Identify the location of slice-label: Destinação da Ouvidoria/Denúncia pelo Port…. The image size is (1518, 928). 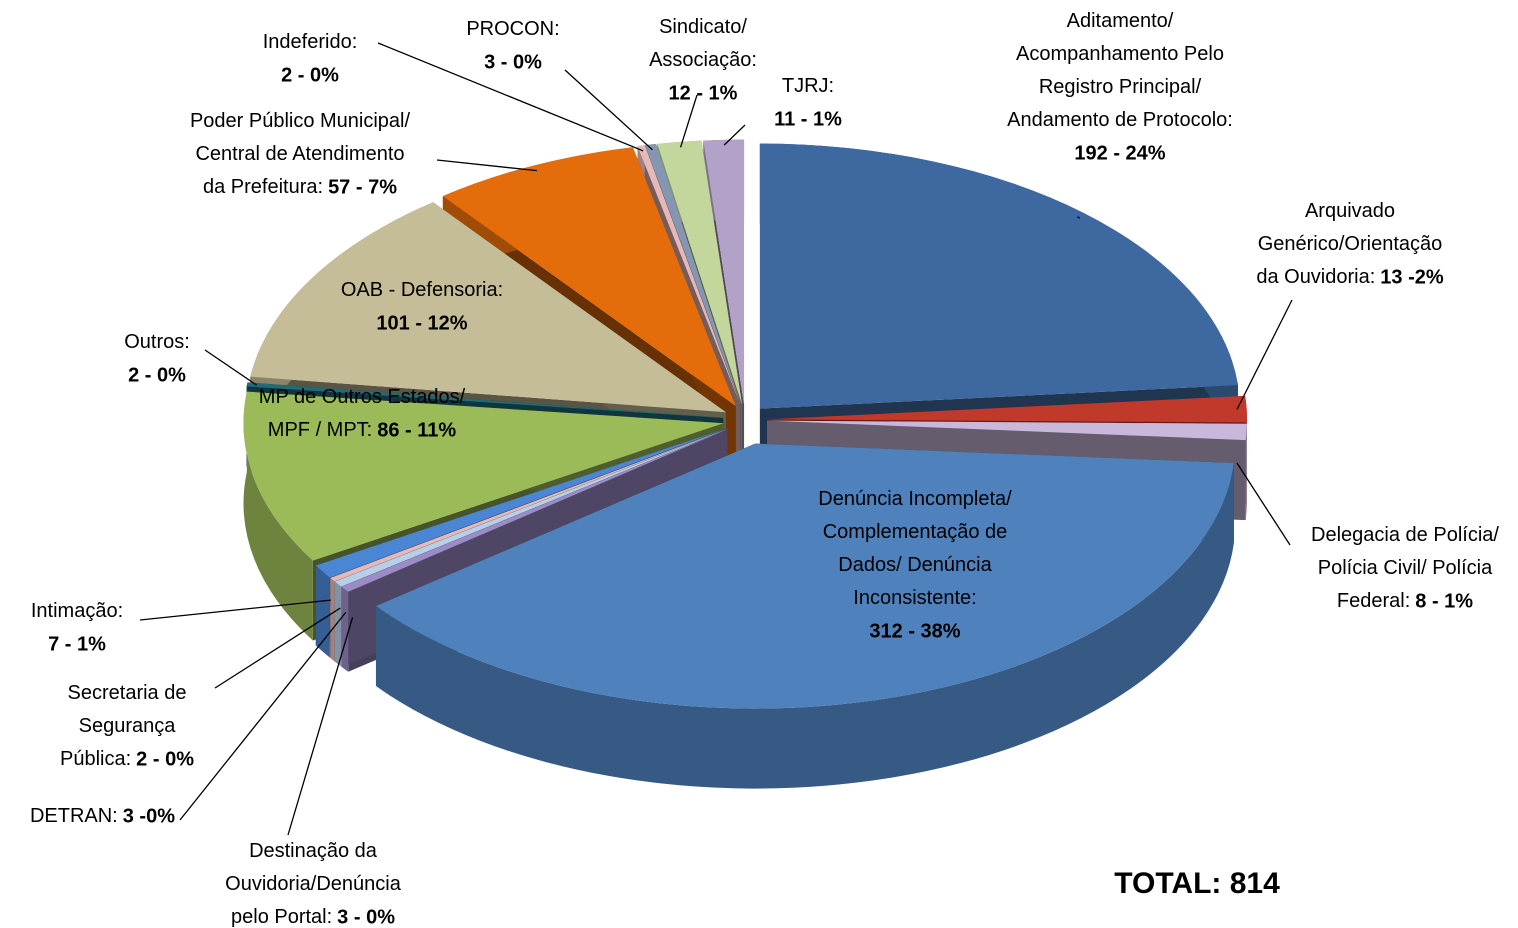
(313, 884).